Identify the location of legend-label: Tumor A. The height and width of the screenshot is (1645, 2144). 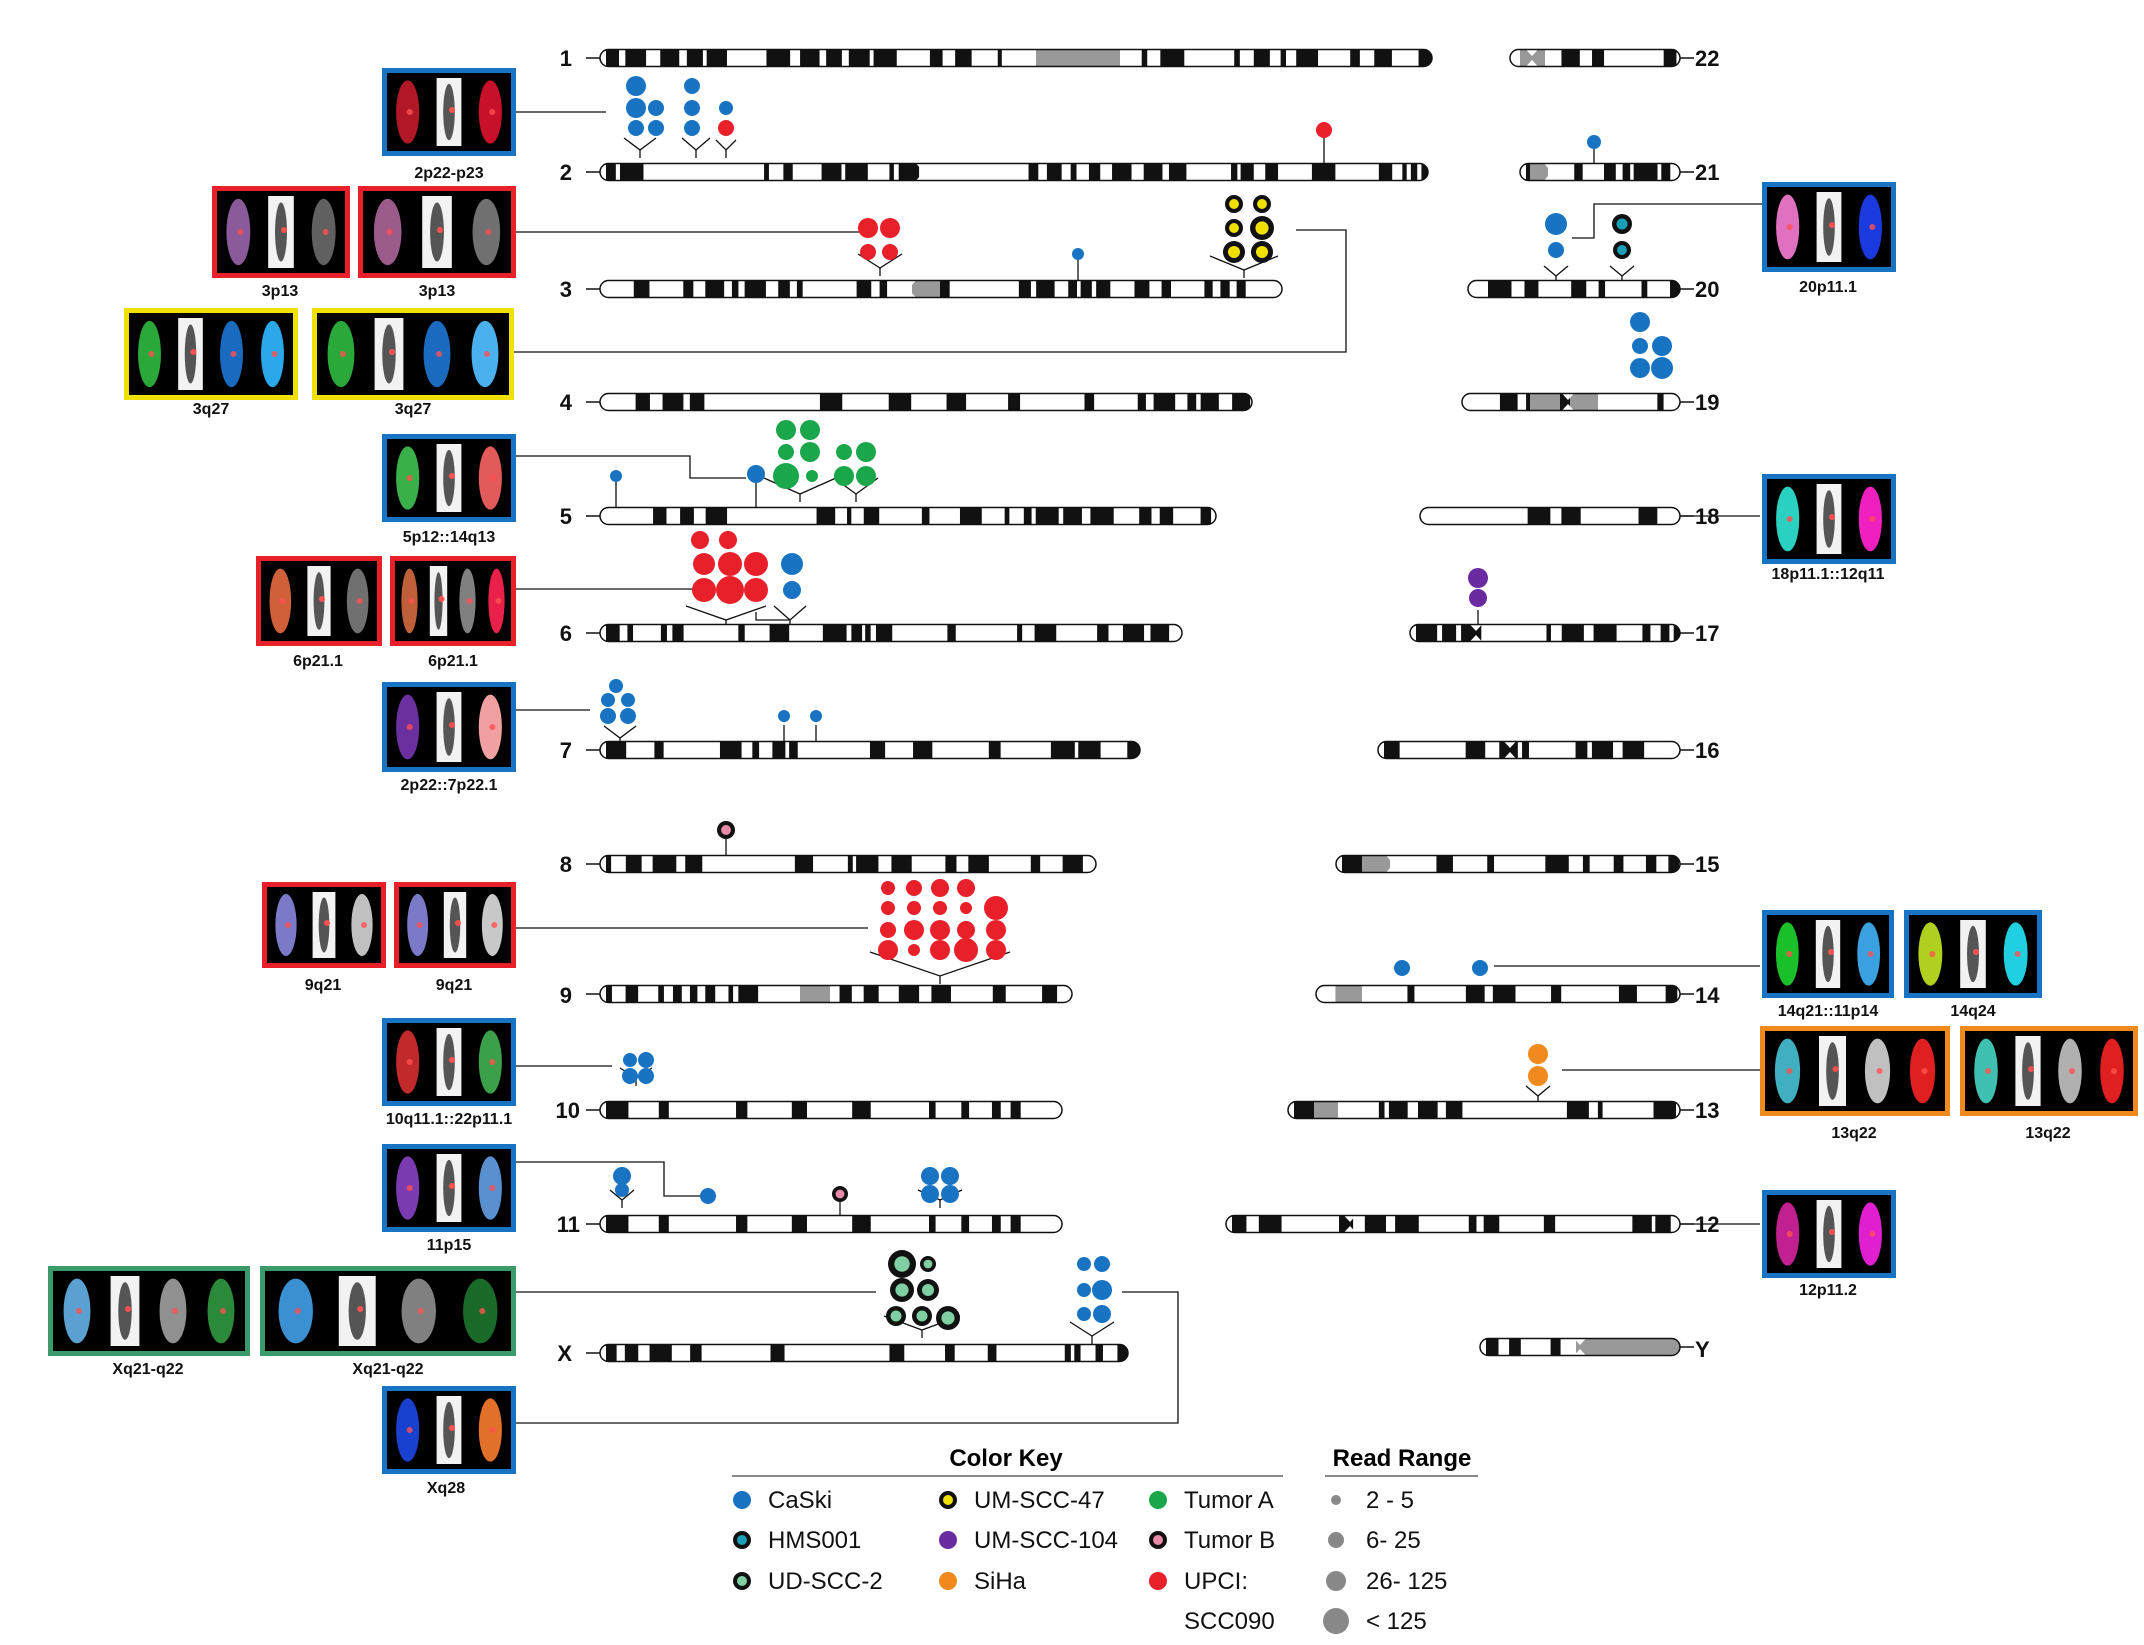
(1229, 1500).